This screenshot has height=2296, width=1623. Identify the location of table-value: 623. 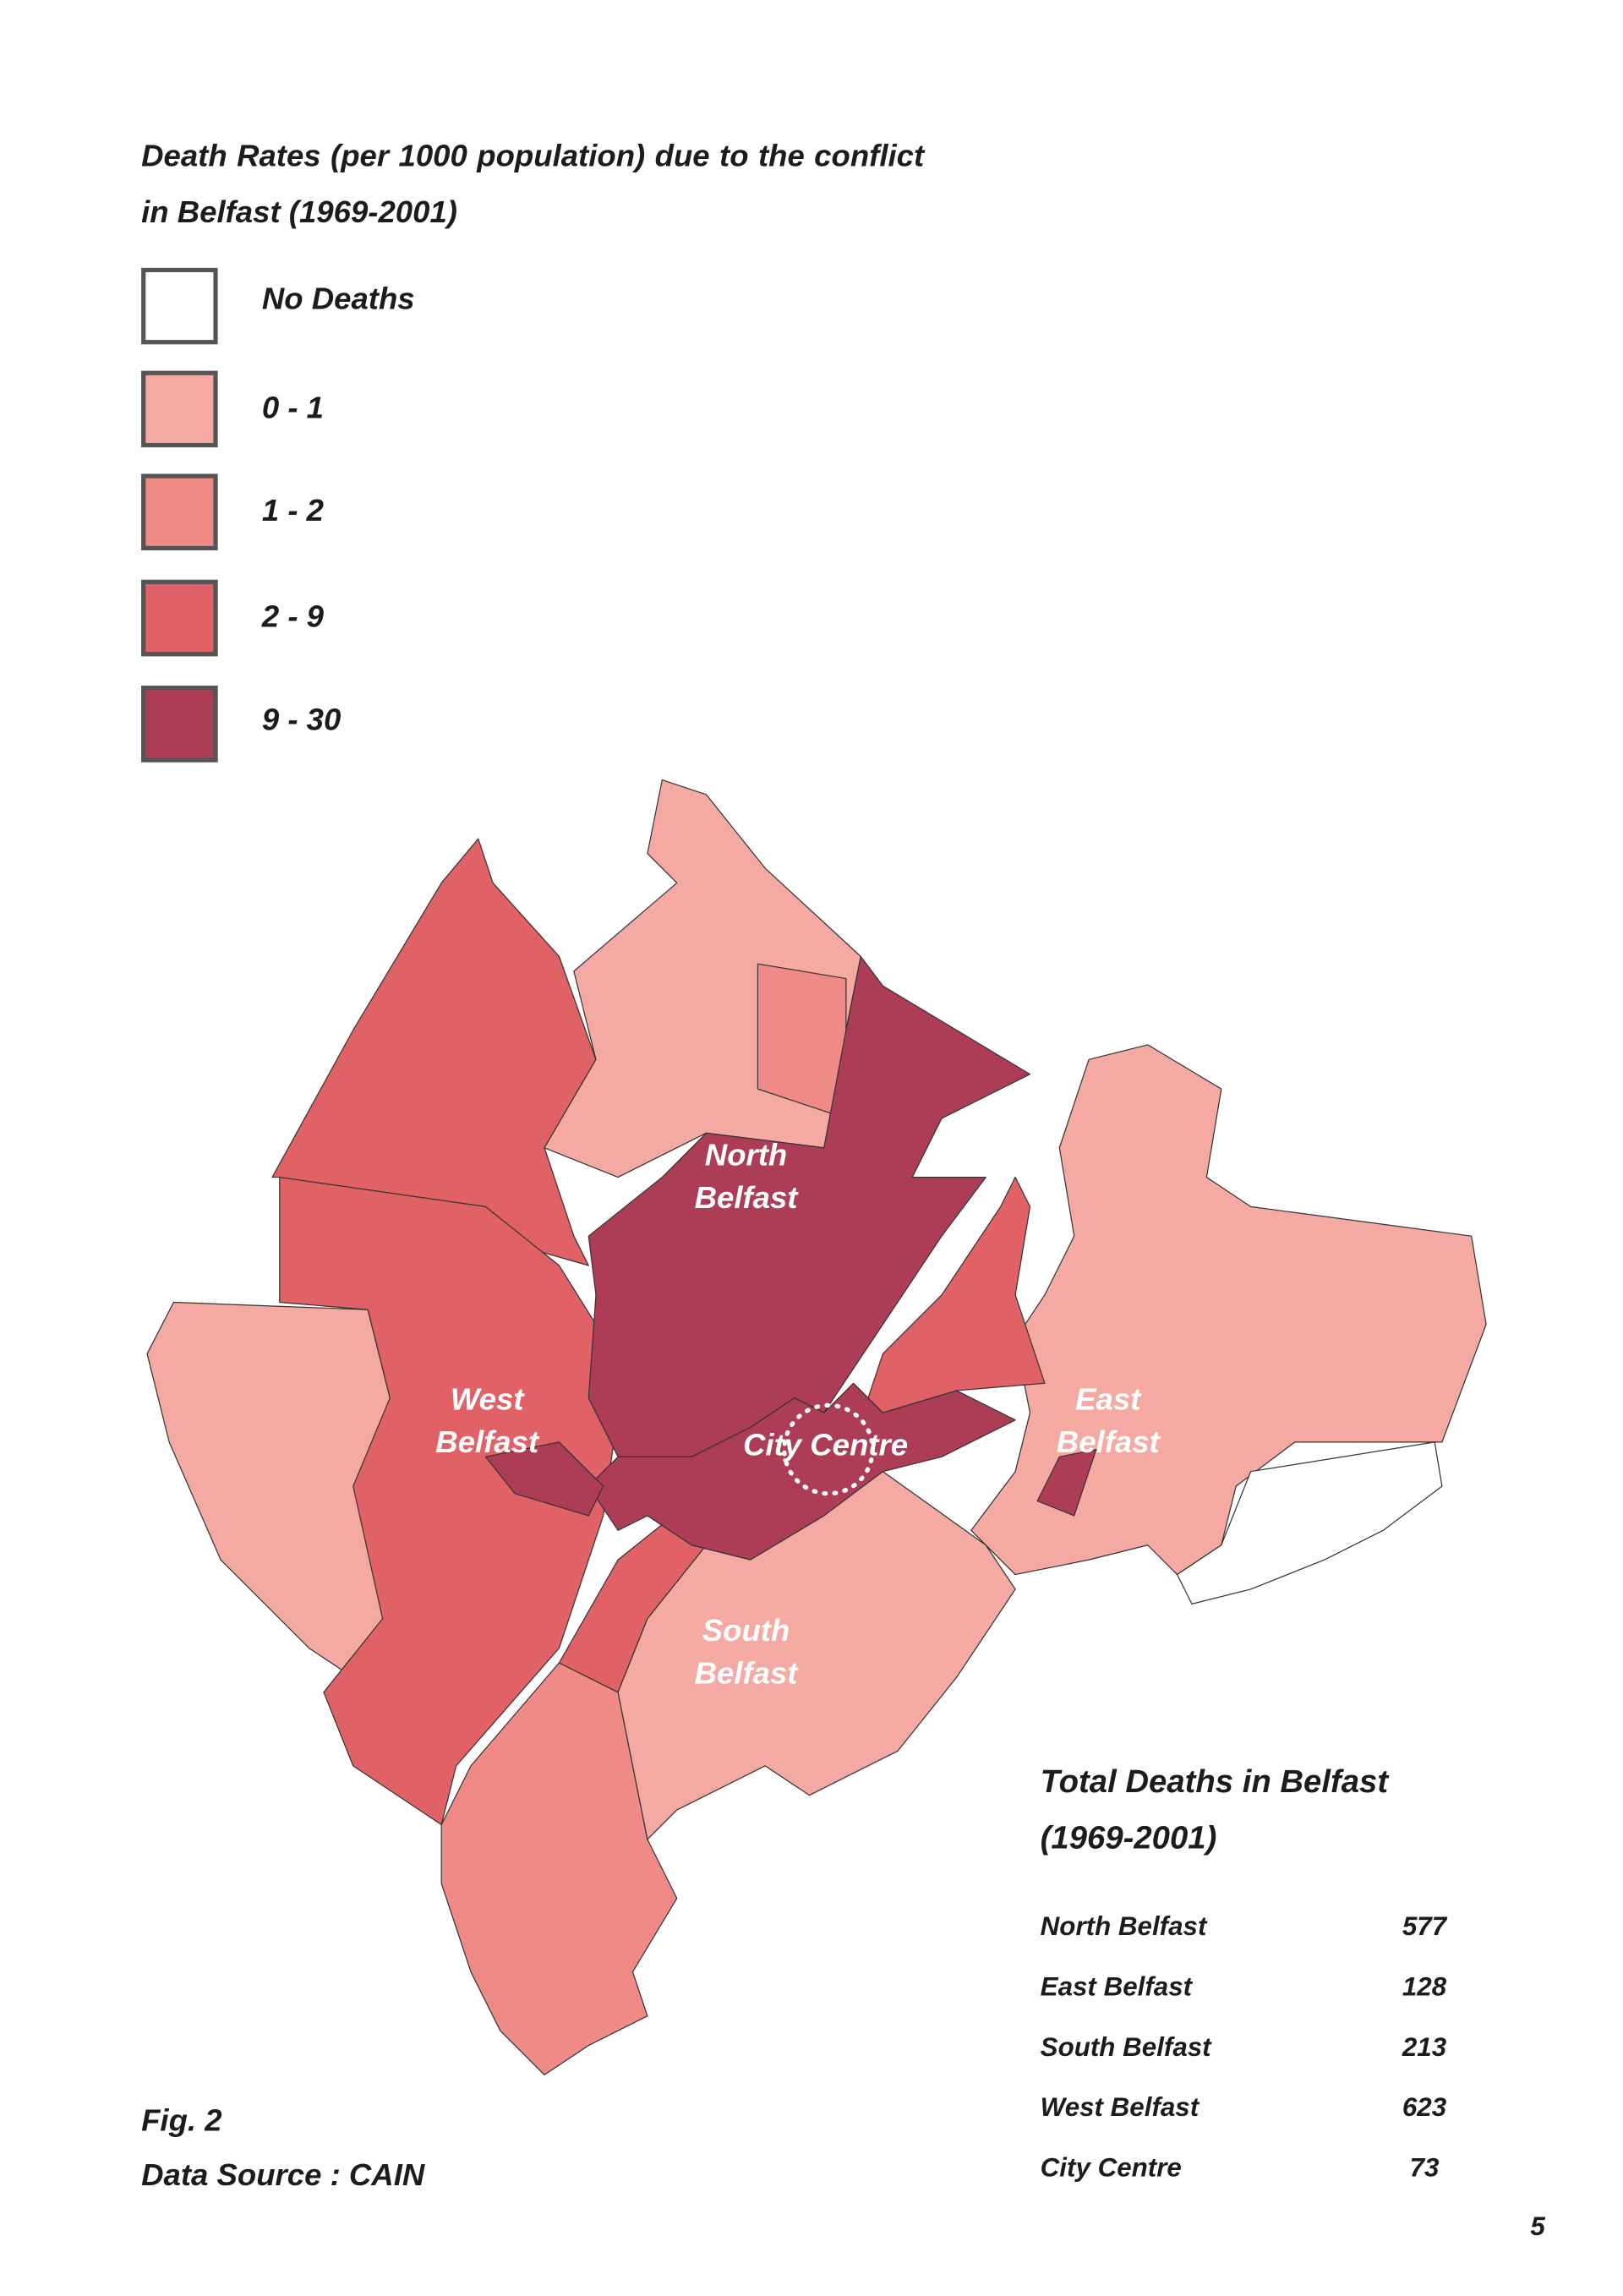
(1425, 2107).